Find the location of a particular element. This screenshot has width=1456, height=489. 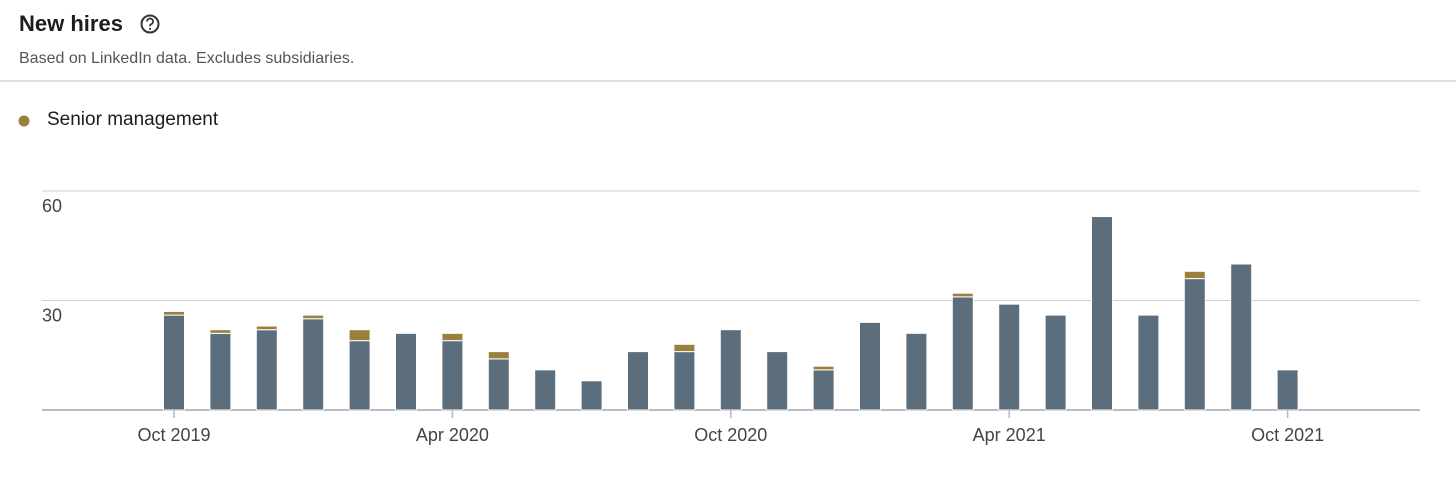

x-tick-label: Oct 2021 is located at coordinates (1287, 435).